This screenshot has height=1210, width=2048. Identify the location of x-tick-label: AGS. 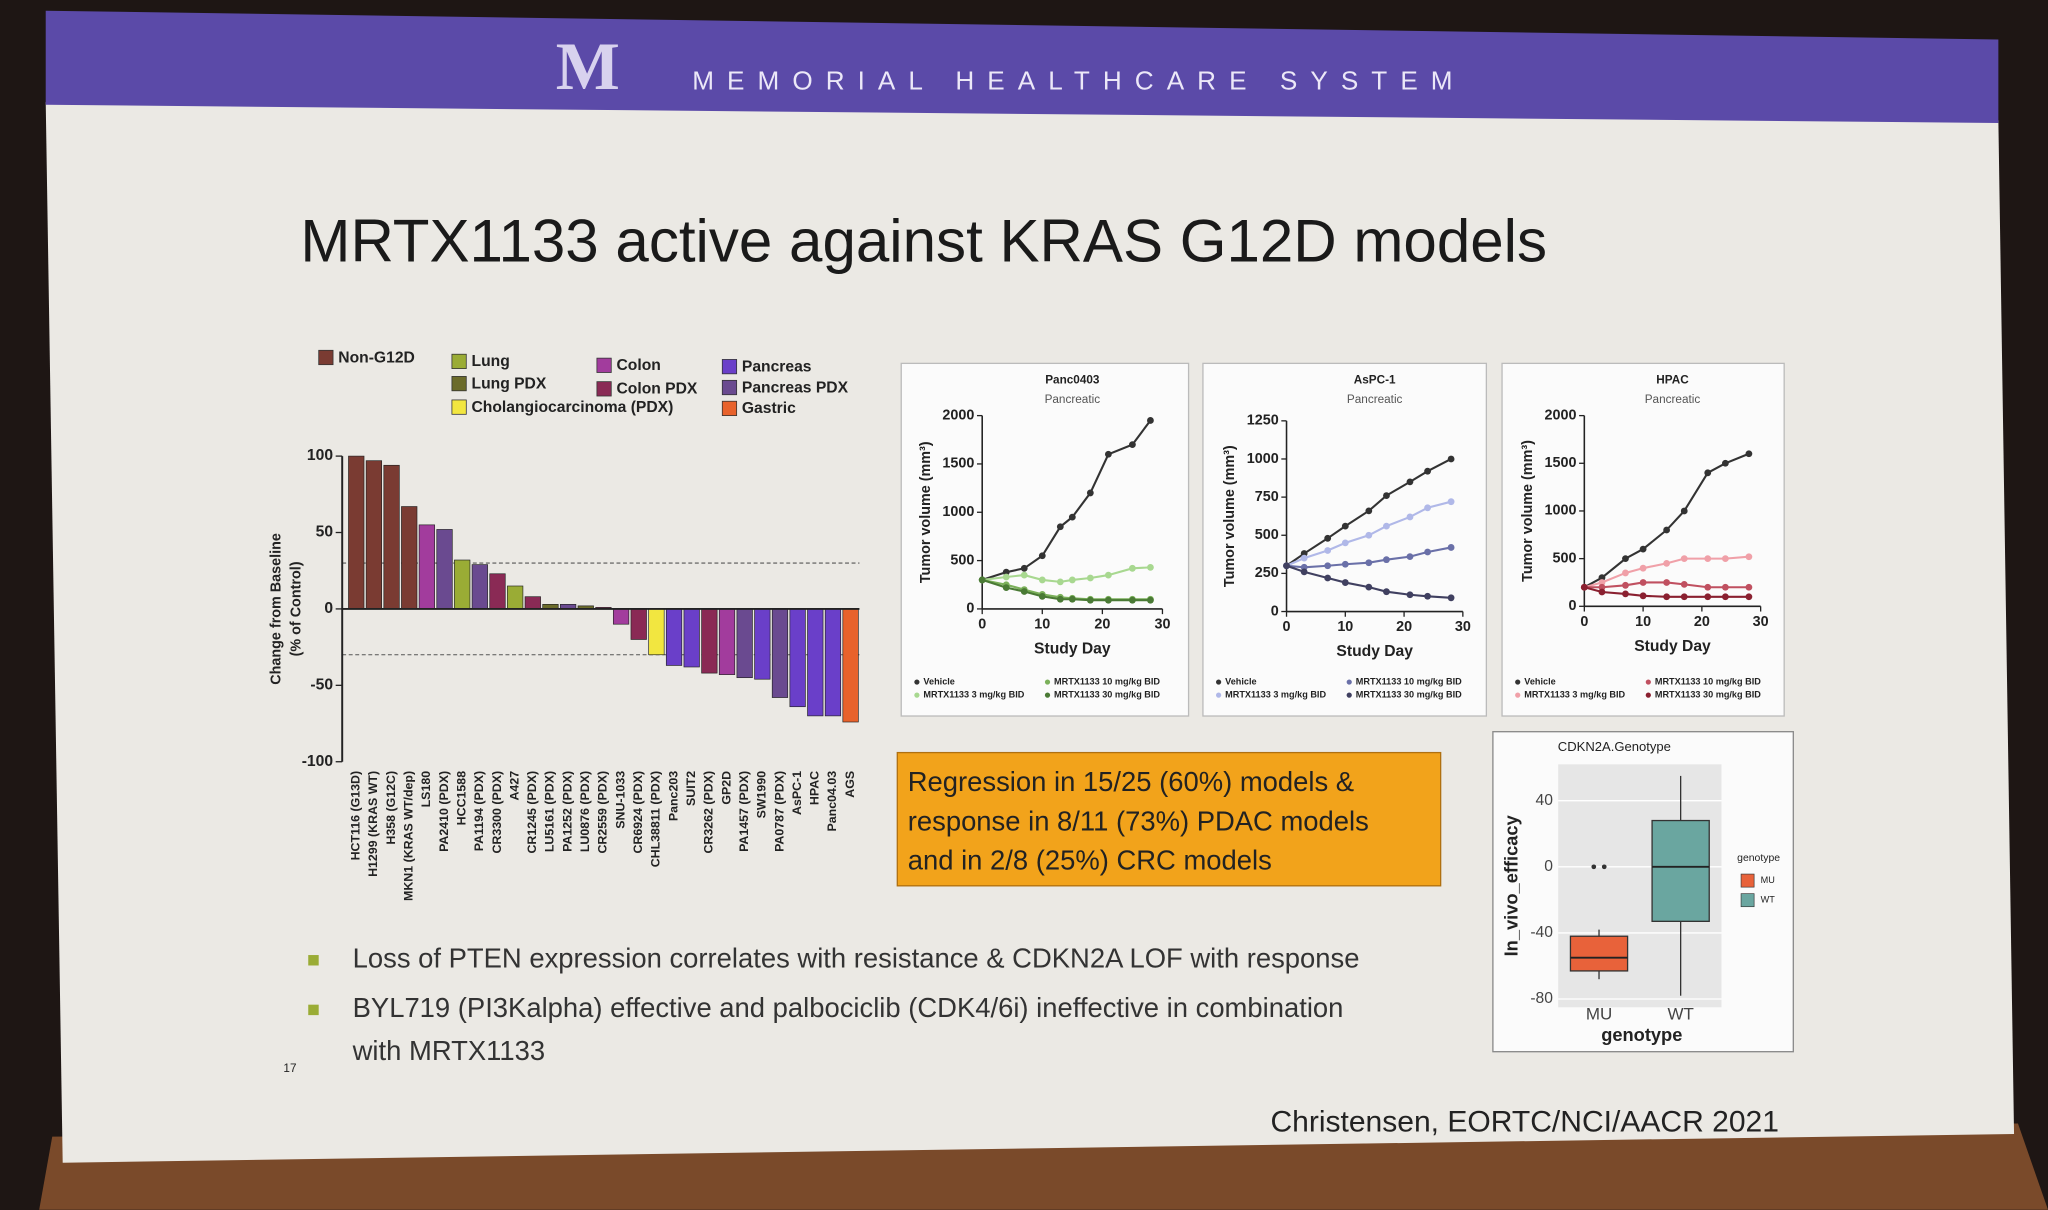
(850, 784).